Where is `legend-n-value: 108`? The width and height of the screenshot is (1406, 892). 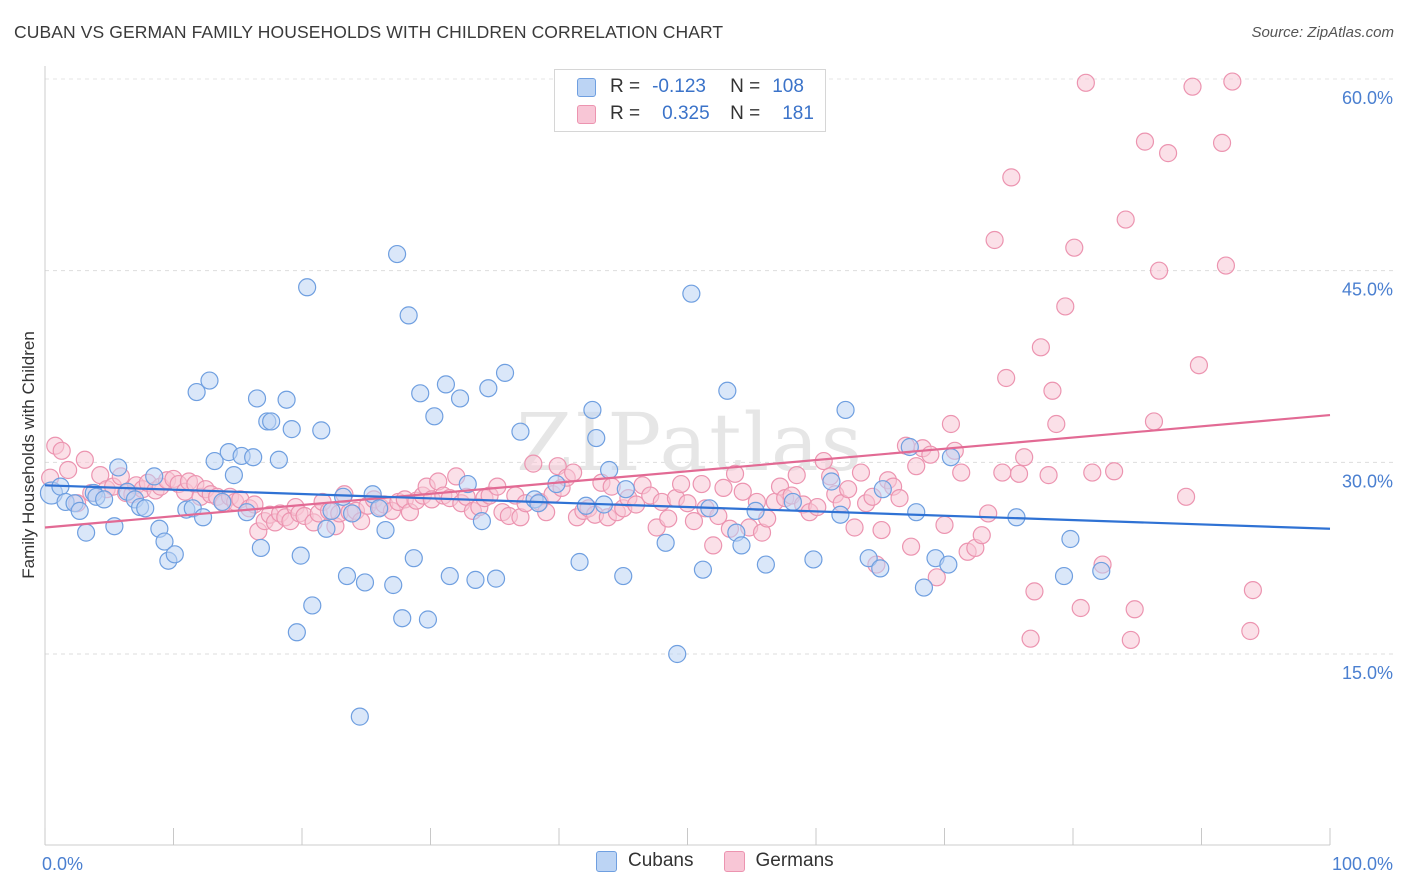
legend-n-value: 108 is located at coordinates (788, 86).